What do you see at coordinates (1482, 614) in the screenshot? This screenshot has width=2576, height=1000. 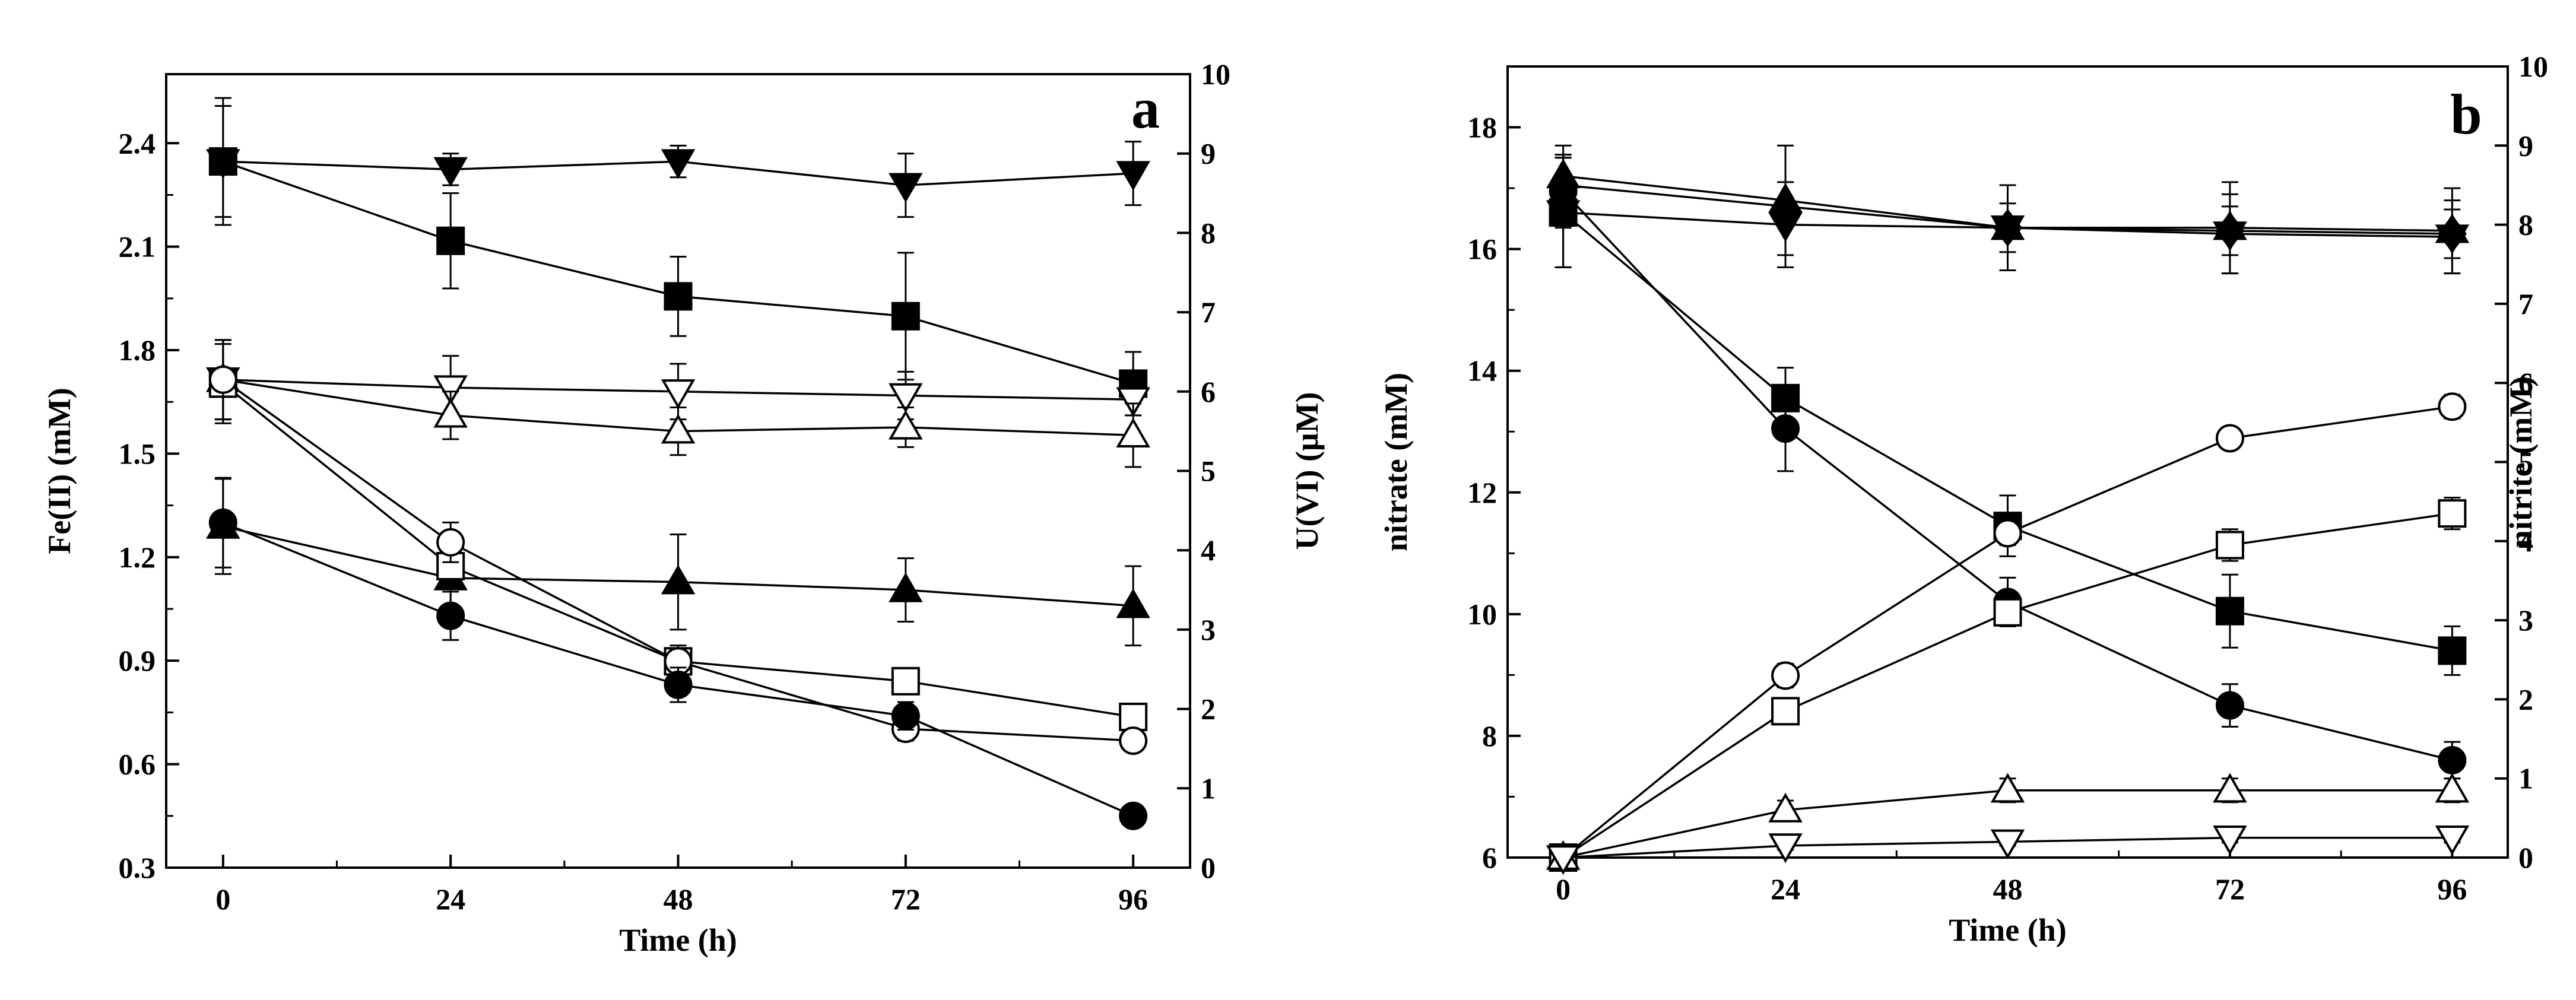 I see `y-tick-label: 10` at bounding box center [1482, 614].